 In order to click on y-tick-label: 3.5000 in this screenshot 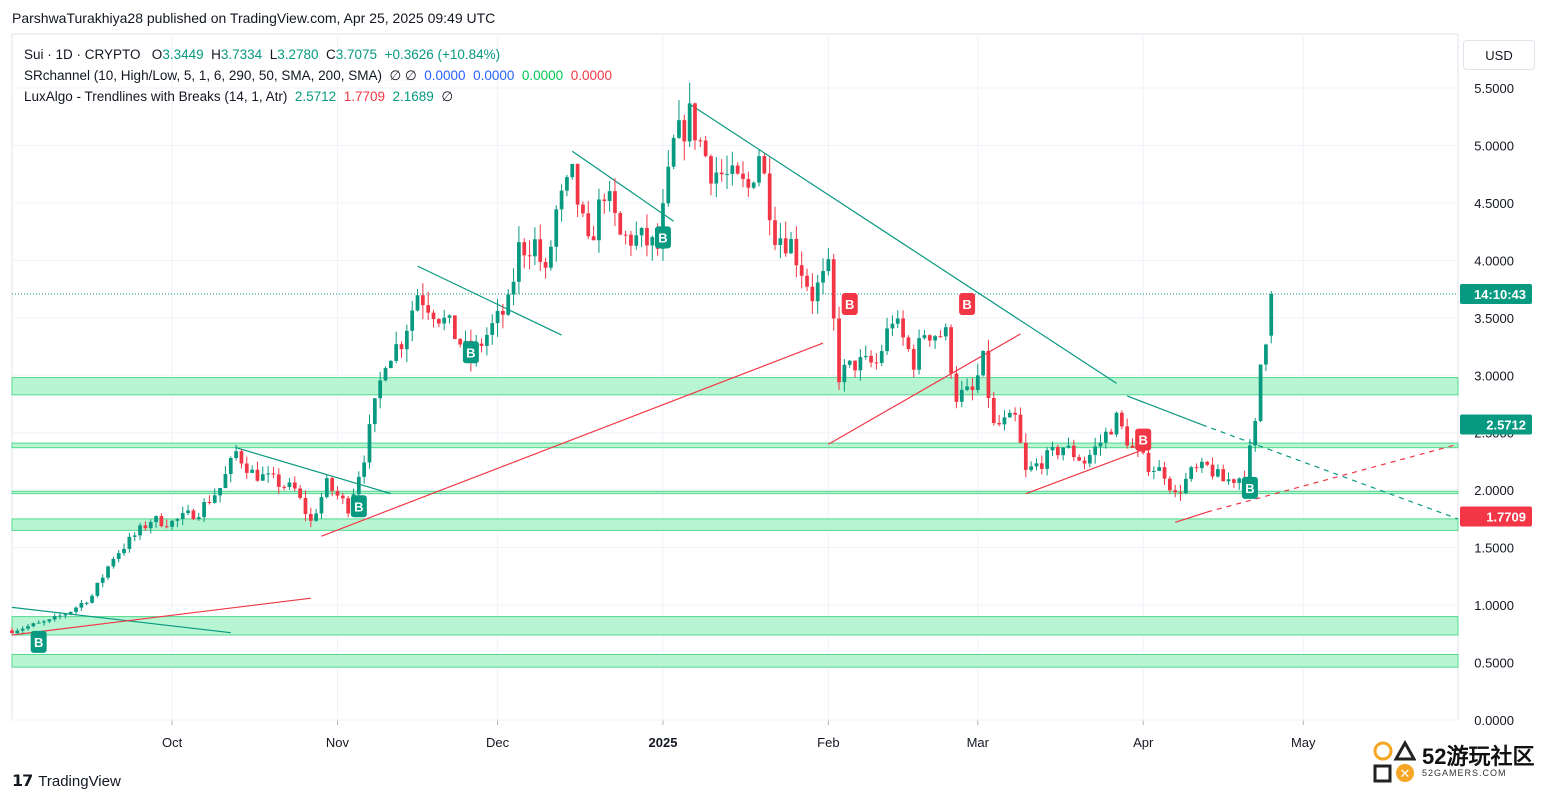, I will do `click(1494, 318)`.